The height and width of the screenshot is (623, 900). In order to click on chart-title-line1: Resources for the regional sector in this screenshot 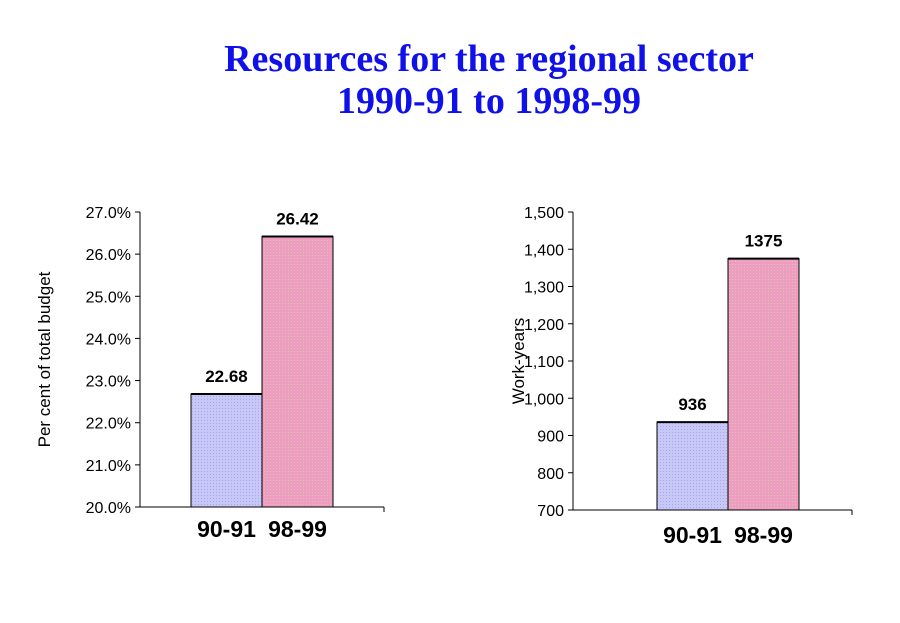, I will do `click(489, 59)`.